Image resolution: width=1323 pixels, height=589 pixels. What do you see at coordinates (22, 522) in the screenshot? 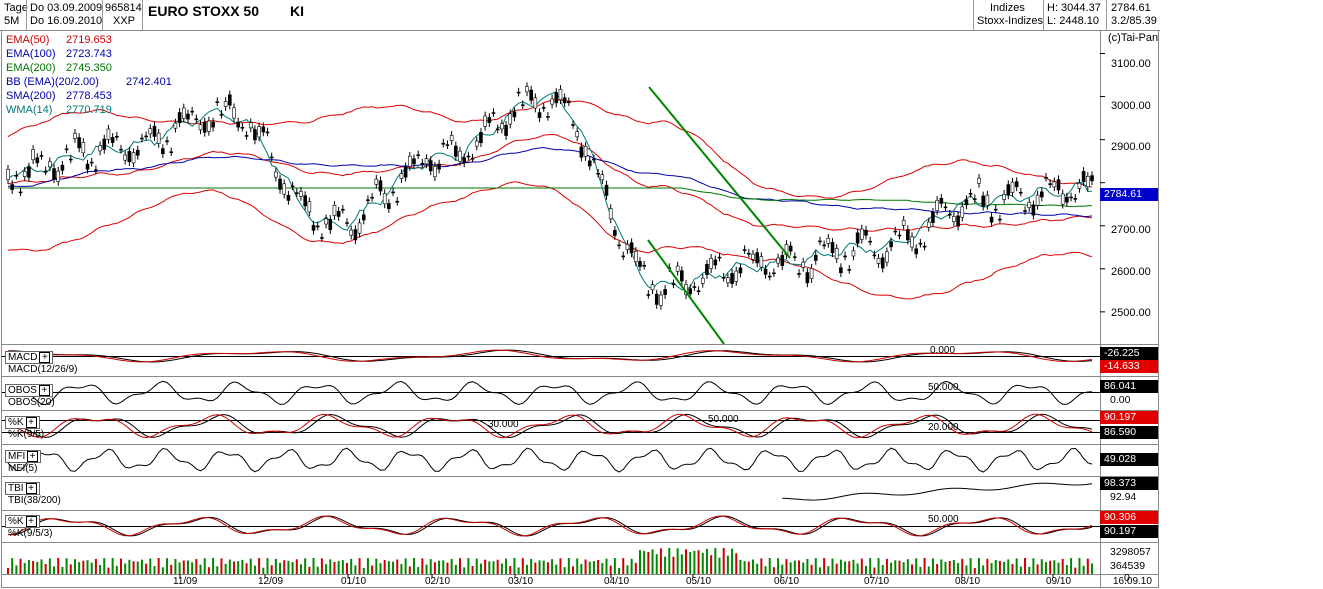
I see `panel-k2-label: %K +` at bounding box center [22, 522].